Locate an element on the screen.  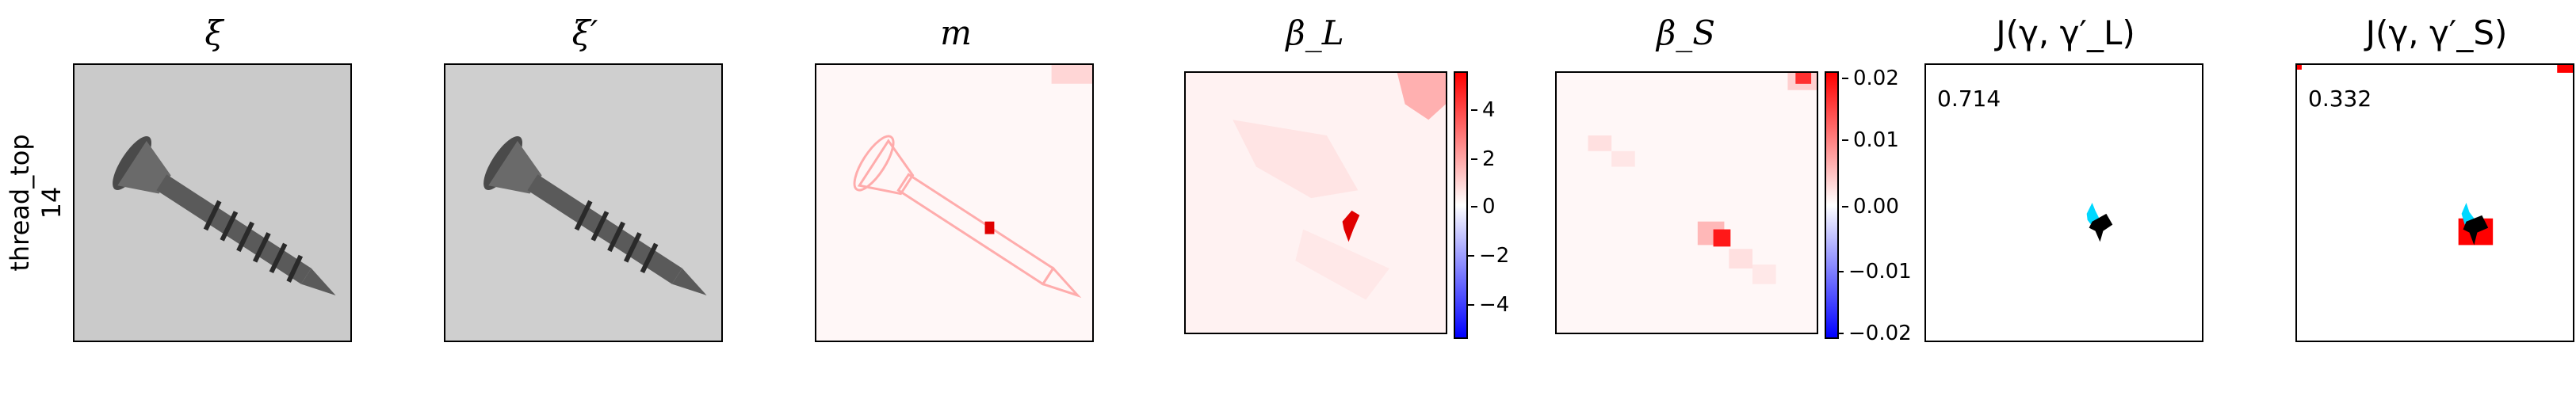
title-xi: ξ is located at coordinates (214, 32).